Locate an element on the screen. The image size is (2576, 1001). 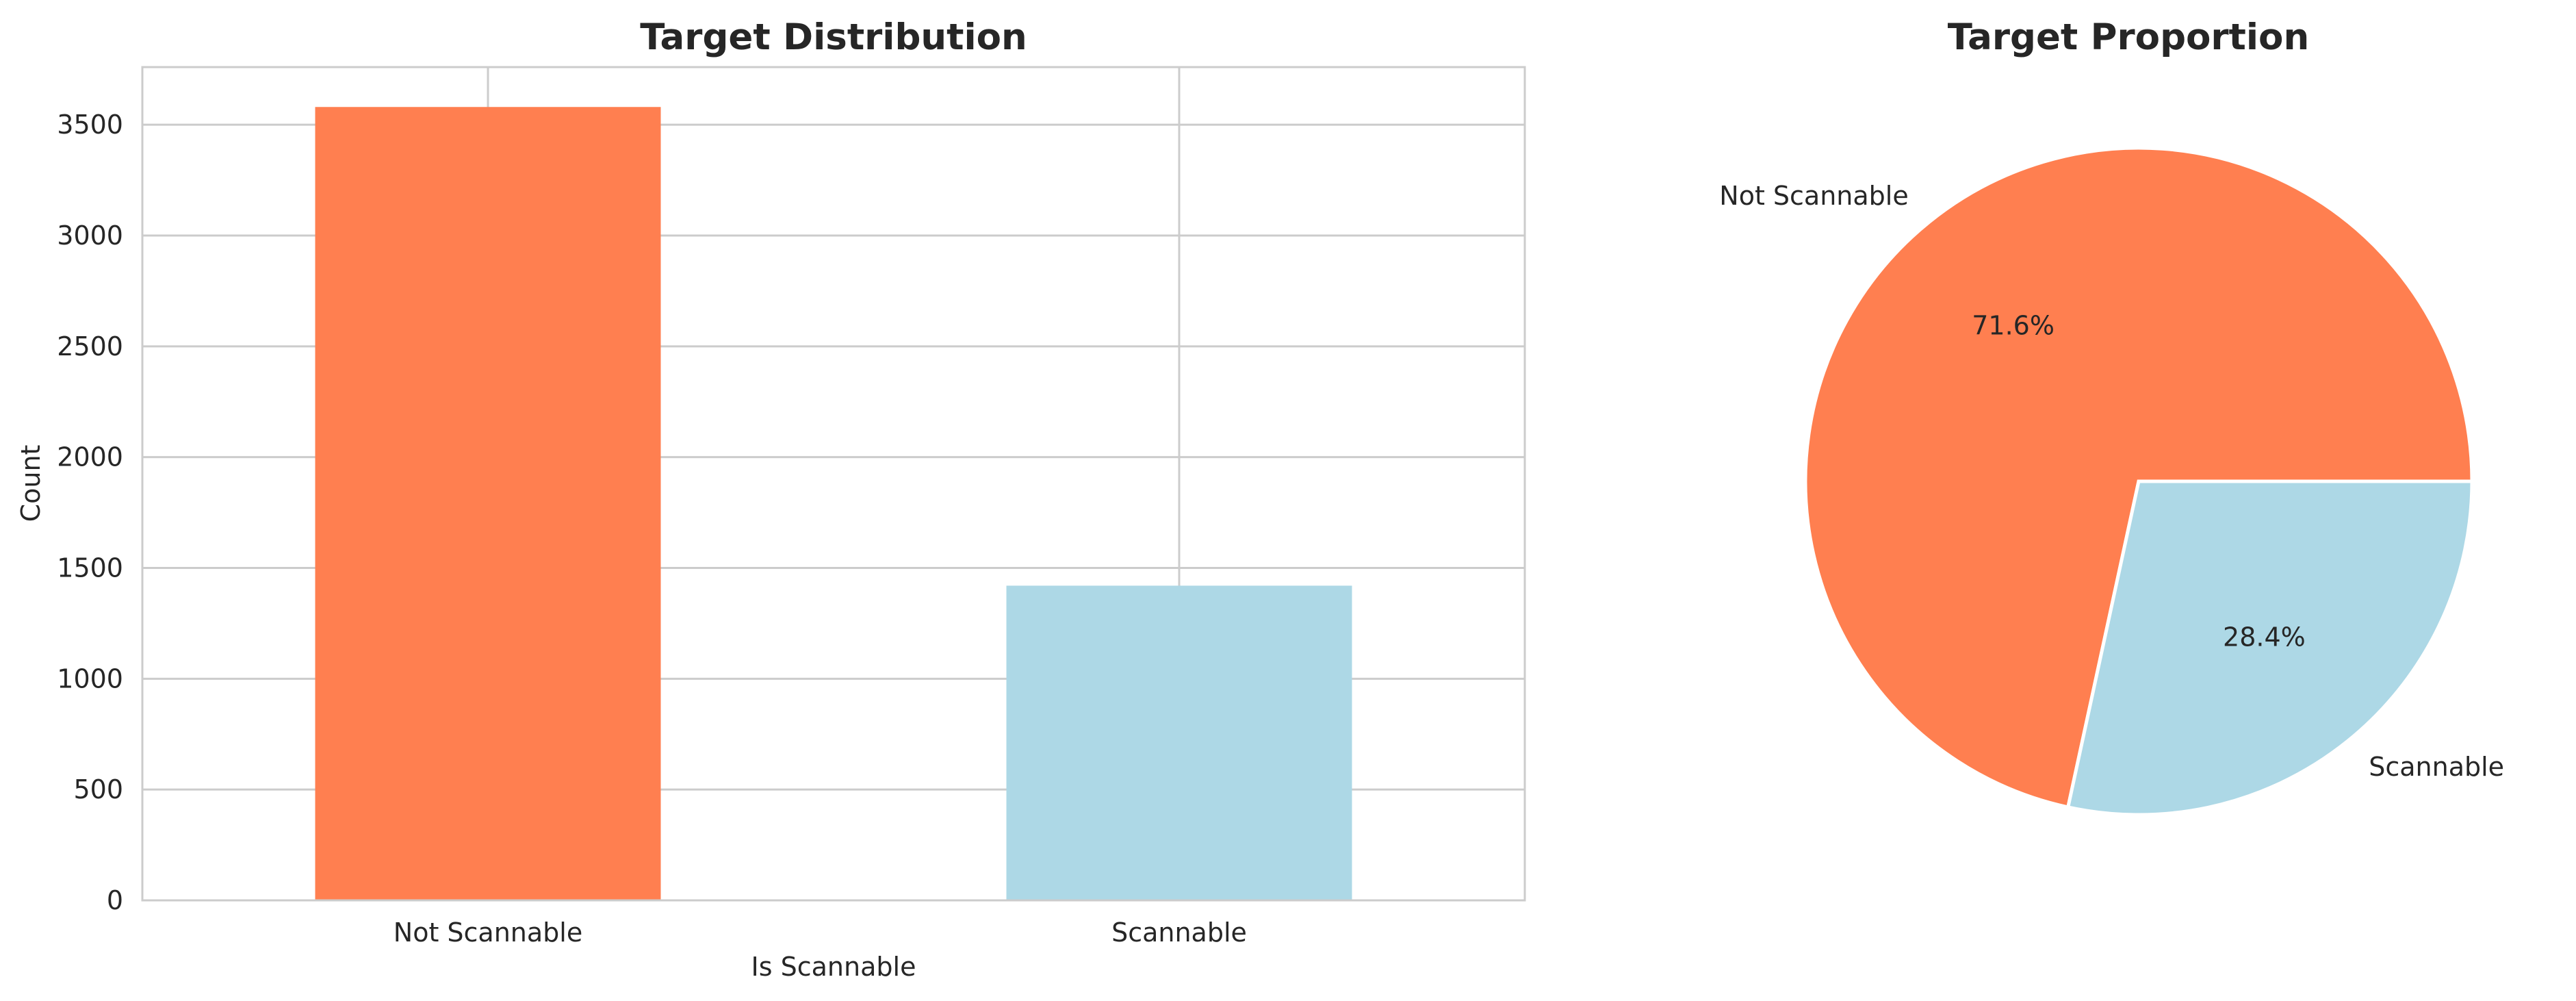
bar-y-tick-label: 2000 is located at coordinates (90, 457).